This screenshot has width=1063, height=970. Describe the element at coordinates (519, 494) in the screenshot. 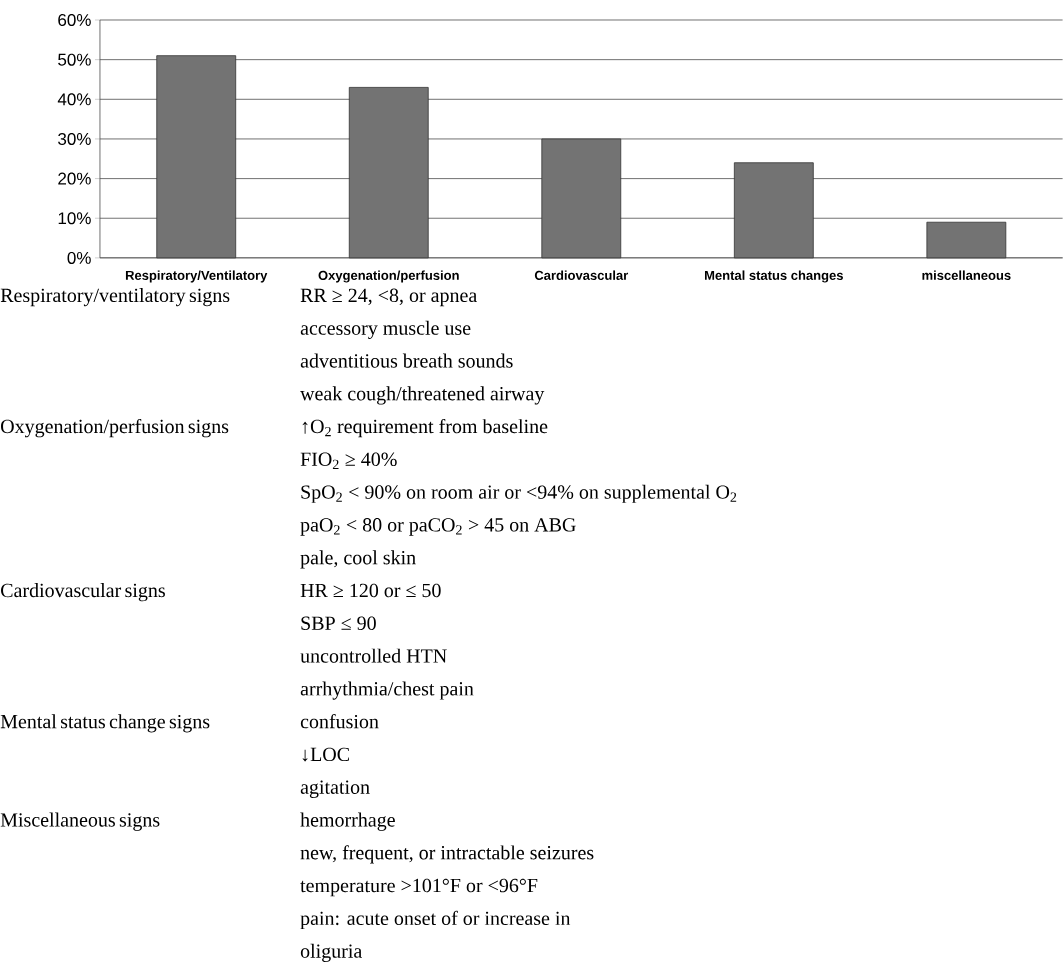

I see `text: SpO$_{2}$ < 90% on room air or <94% on supplemental O$_{2}$` at that location.